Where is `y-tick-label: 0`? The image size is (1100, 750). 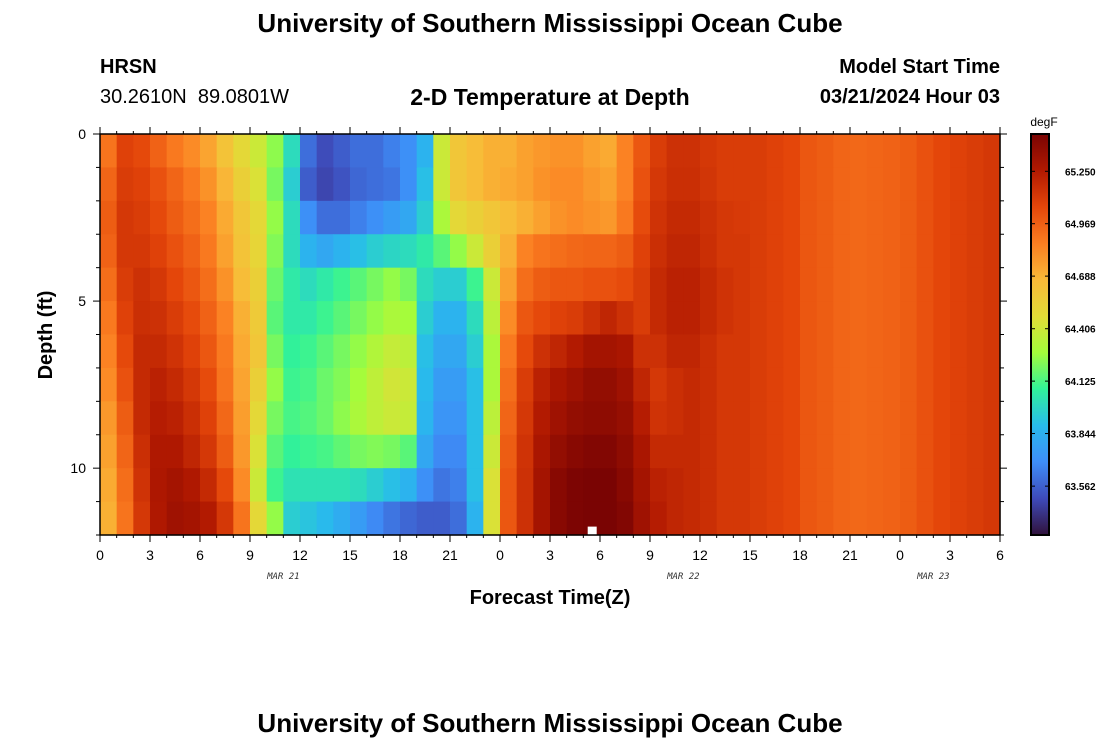 y-tick-label: 0 is located at coordinates (82, 134).